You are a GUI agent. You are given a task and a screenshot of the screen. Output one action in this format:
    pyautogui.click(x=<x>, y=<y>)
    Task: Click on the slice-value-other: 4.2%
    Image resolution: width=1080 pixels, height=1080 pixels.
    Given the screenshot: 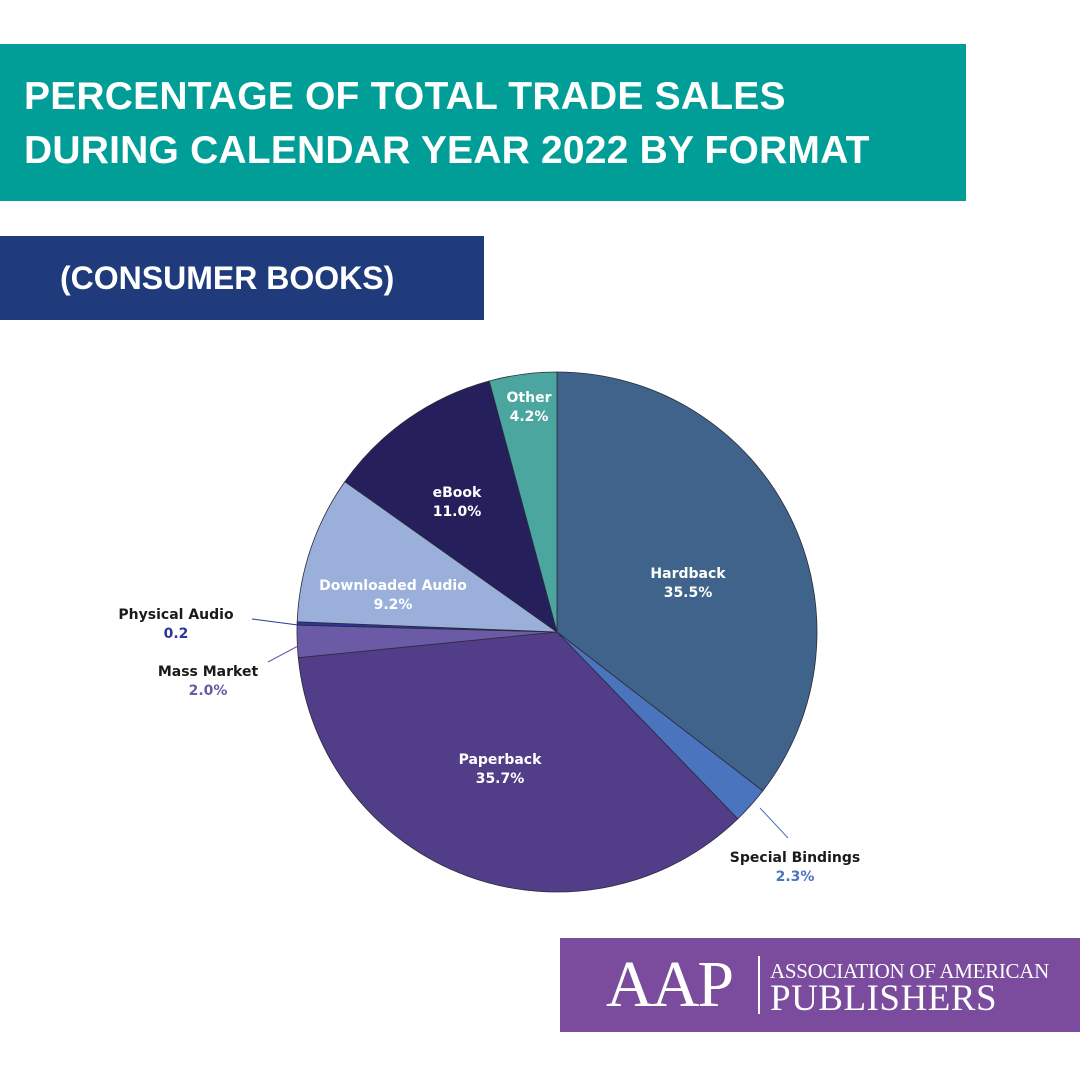 What is the action you would take?
    pyautogui.click(x=529, y=417)
    